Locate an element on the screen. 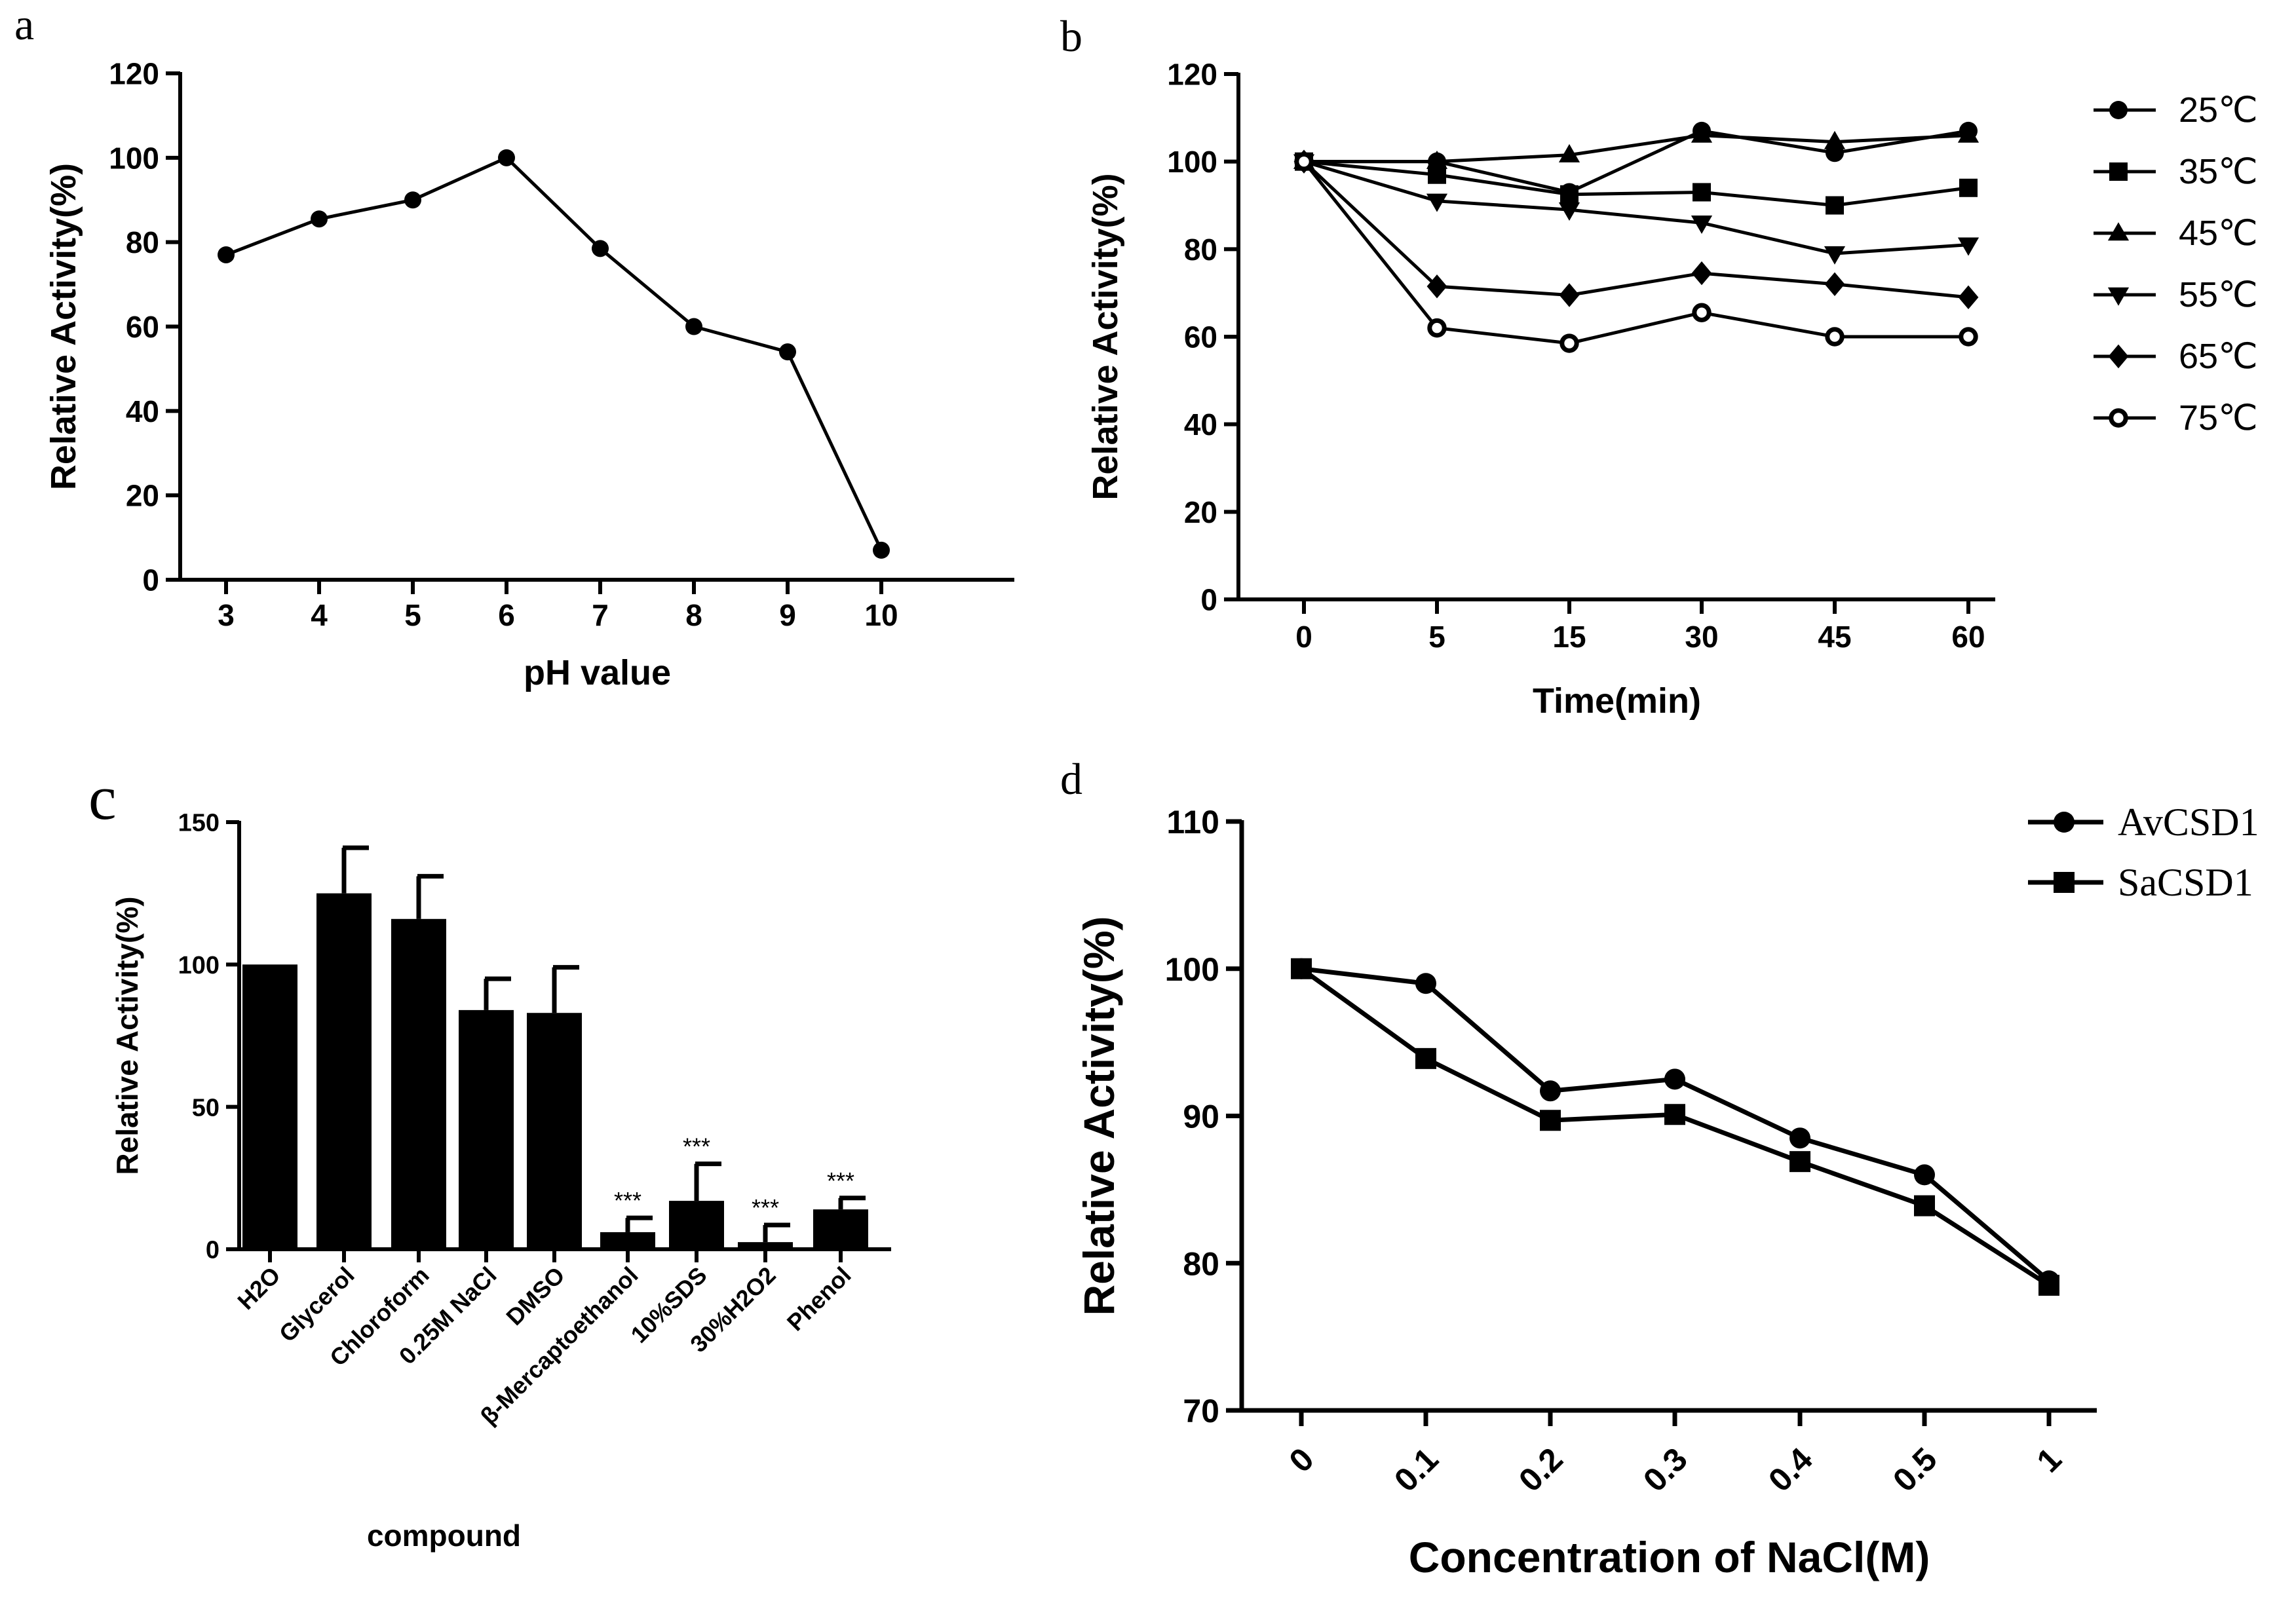 Image resolution: width=2296 pixels, height=1603 pixels. legend-label: 65℃ is located at coordinates (2218, 356).